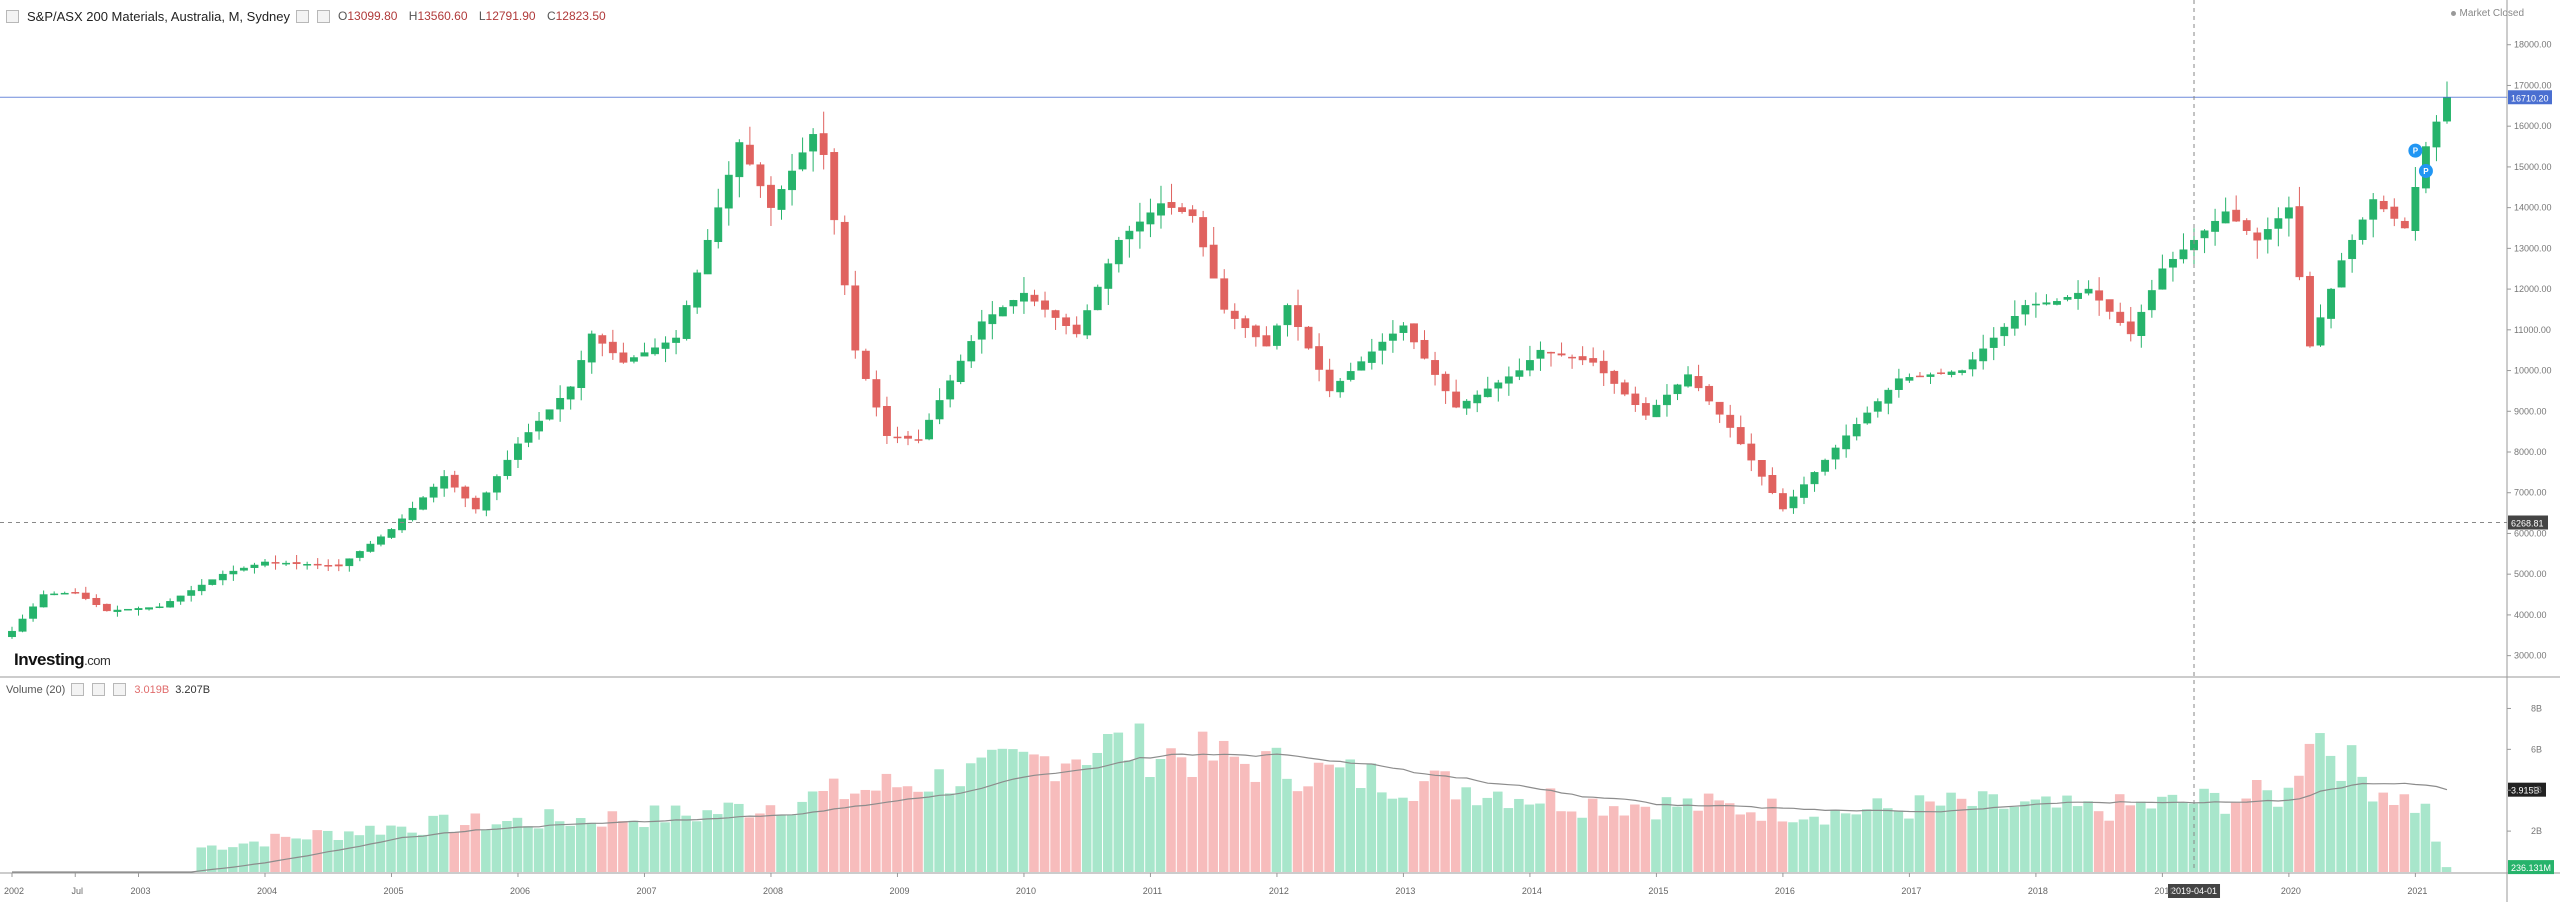  Describe the element at coordinates (2536, 831) in the screenshot. I see `volume-tick-label: 2B` at that location.